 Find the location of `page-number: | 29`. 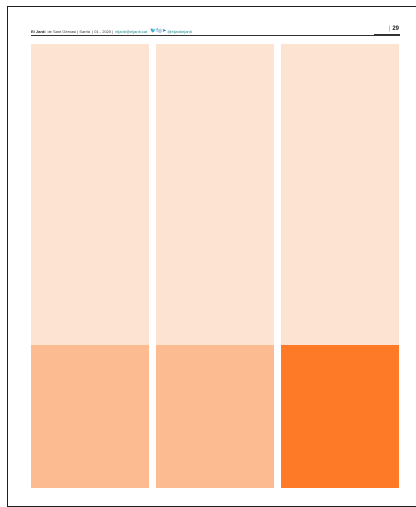

page-number: | 29 is located at coordinates (393, 29).